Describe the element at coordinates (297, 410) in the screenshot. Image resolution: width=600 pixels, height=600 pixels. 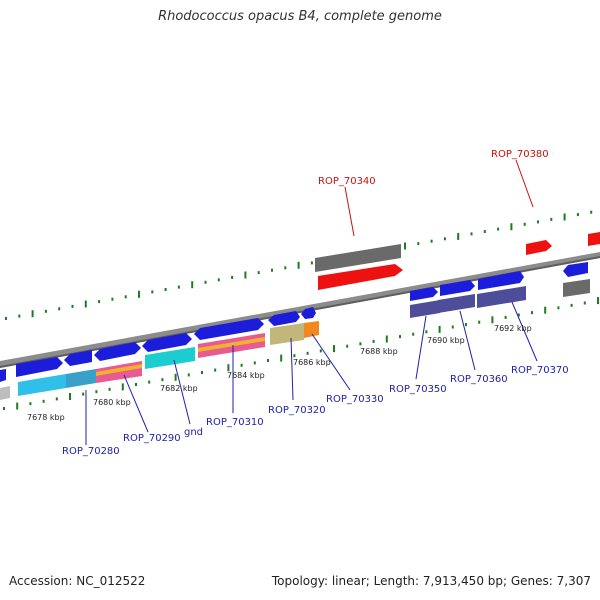
I see `gene-label: ROP_70320` at that location.